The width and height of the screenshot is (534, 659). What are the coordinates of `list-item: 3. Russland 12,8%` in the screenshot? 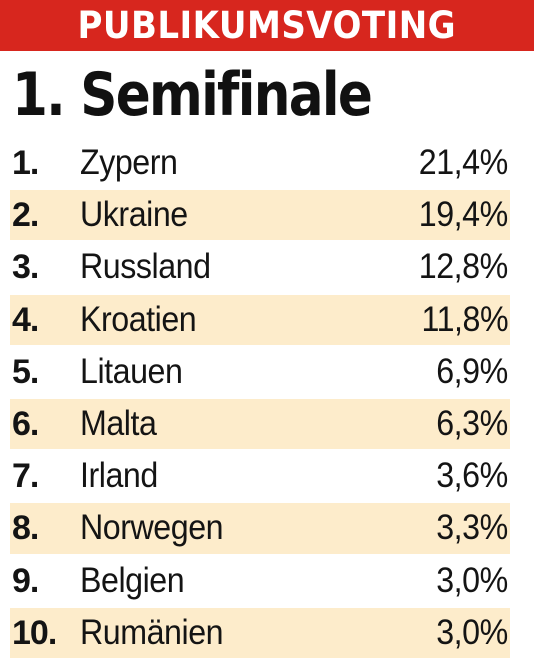 It's located at (267, 267).